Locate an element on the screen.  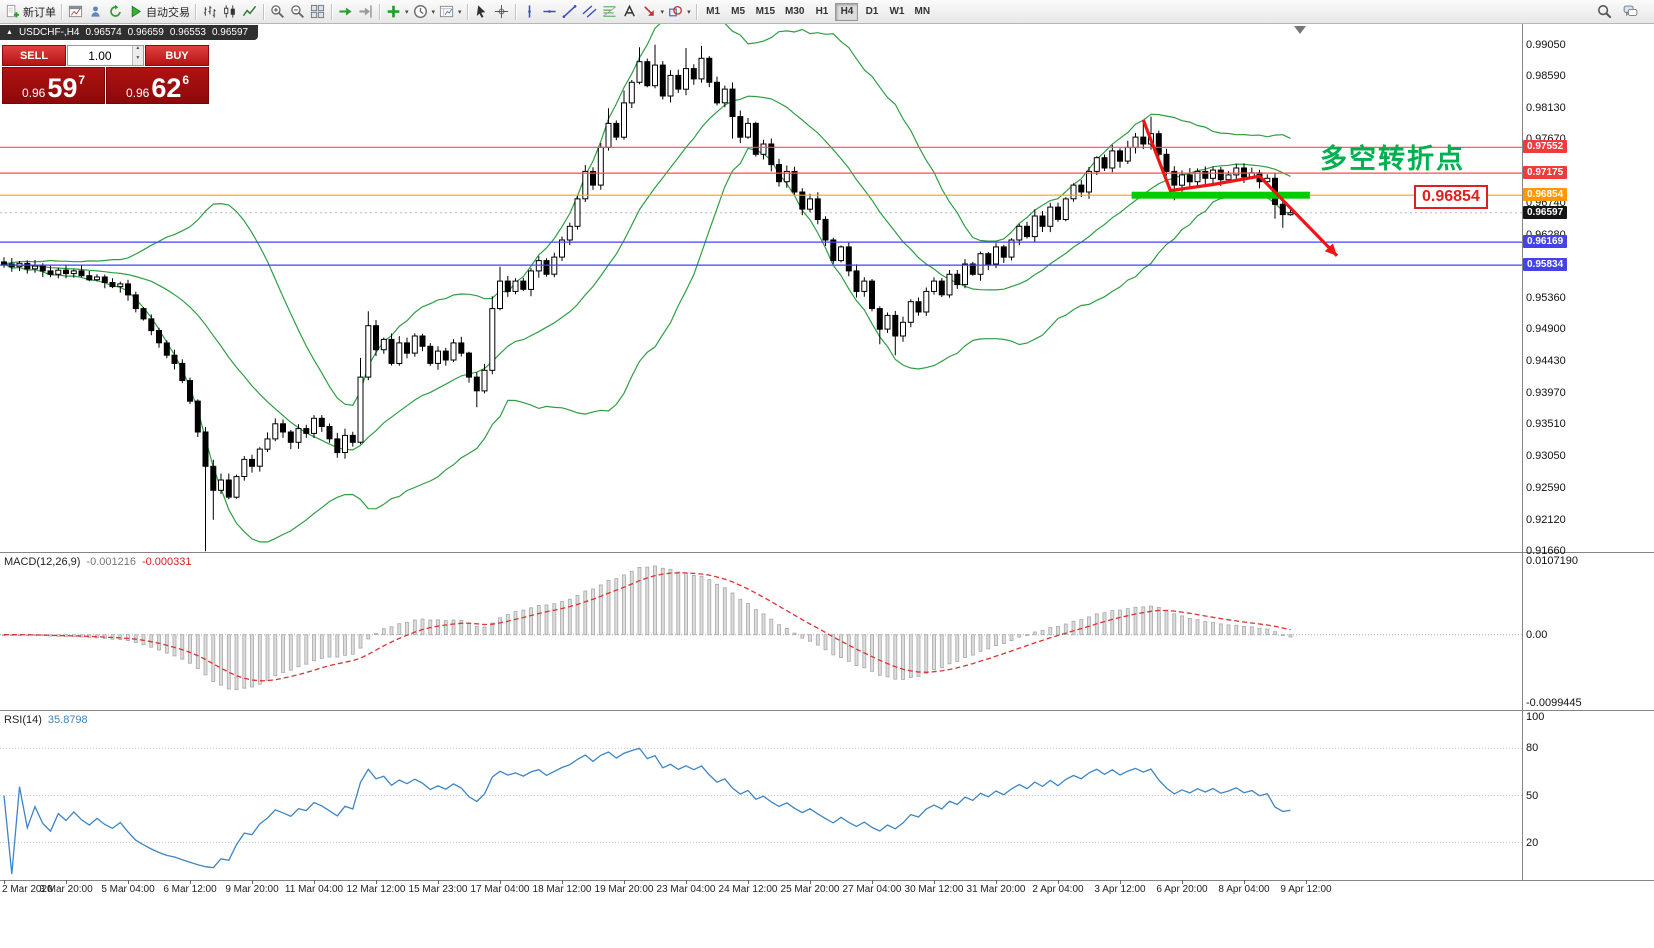
line-chart-icon is located at coordinates (249, 11).